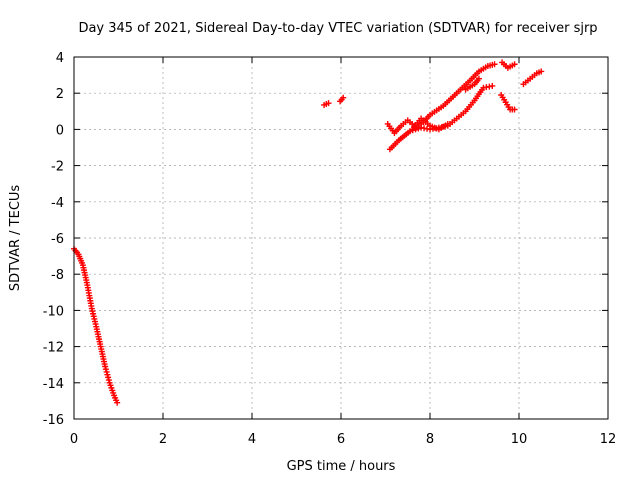 This screenshot has height=480, width=640. I want to click on x-tick-label: 4, so click(252, 439).